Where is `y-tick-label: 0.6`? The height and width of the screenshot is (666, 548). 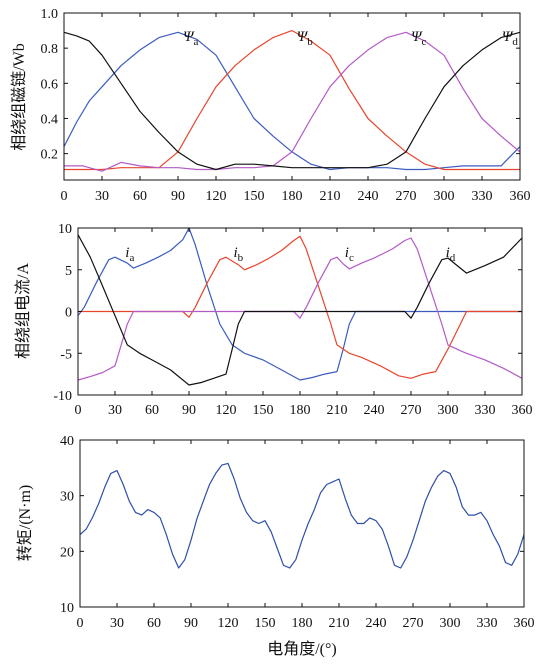 y-tick-label: 0.6 is located at coordinates (50, 84).